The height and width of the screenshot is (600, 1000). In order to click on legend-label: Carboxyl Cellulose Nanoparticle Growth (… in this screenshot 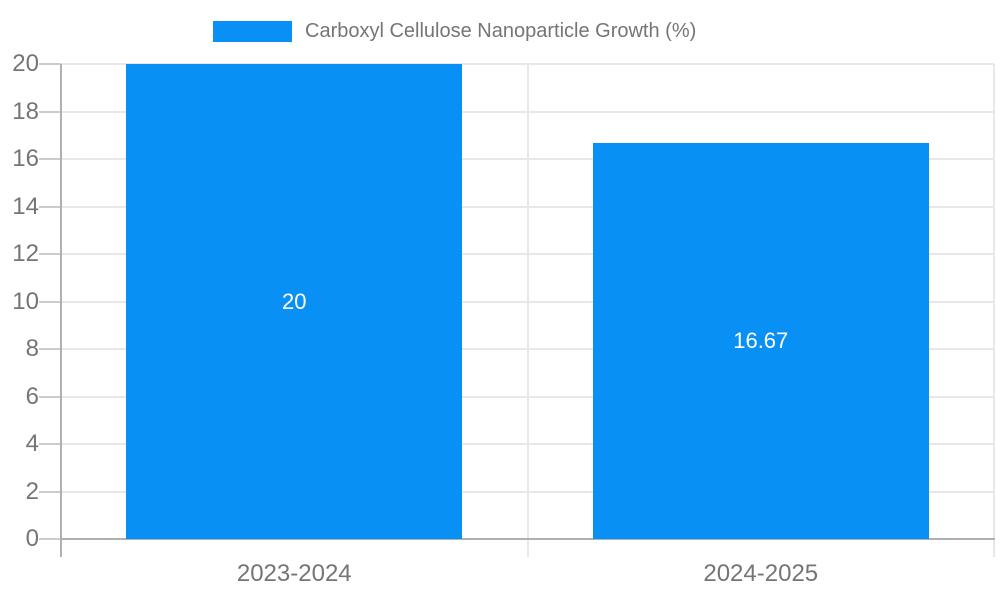, I will do `click(501, 31)`.